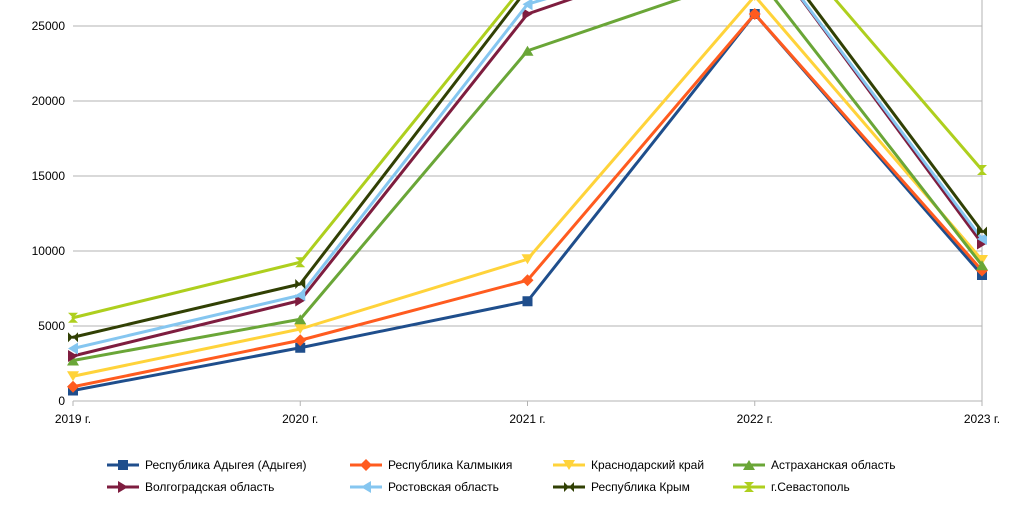  I want to click on legend-item: Краснодарский край, so click(628, 465).